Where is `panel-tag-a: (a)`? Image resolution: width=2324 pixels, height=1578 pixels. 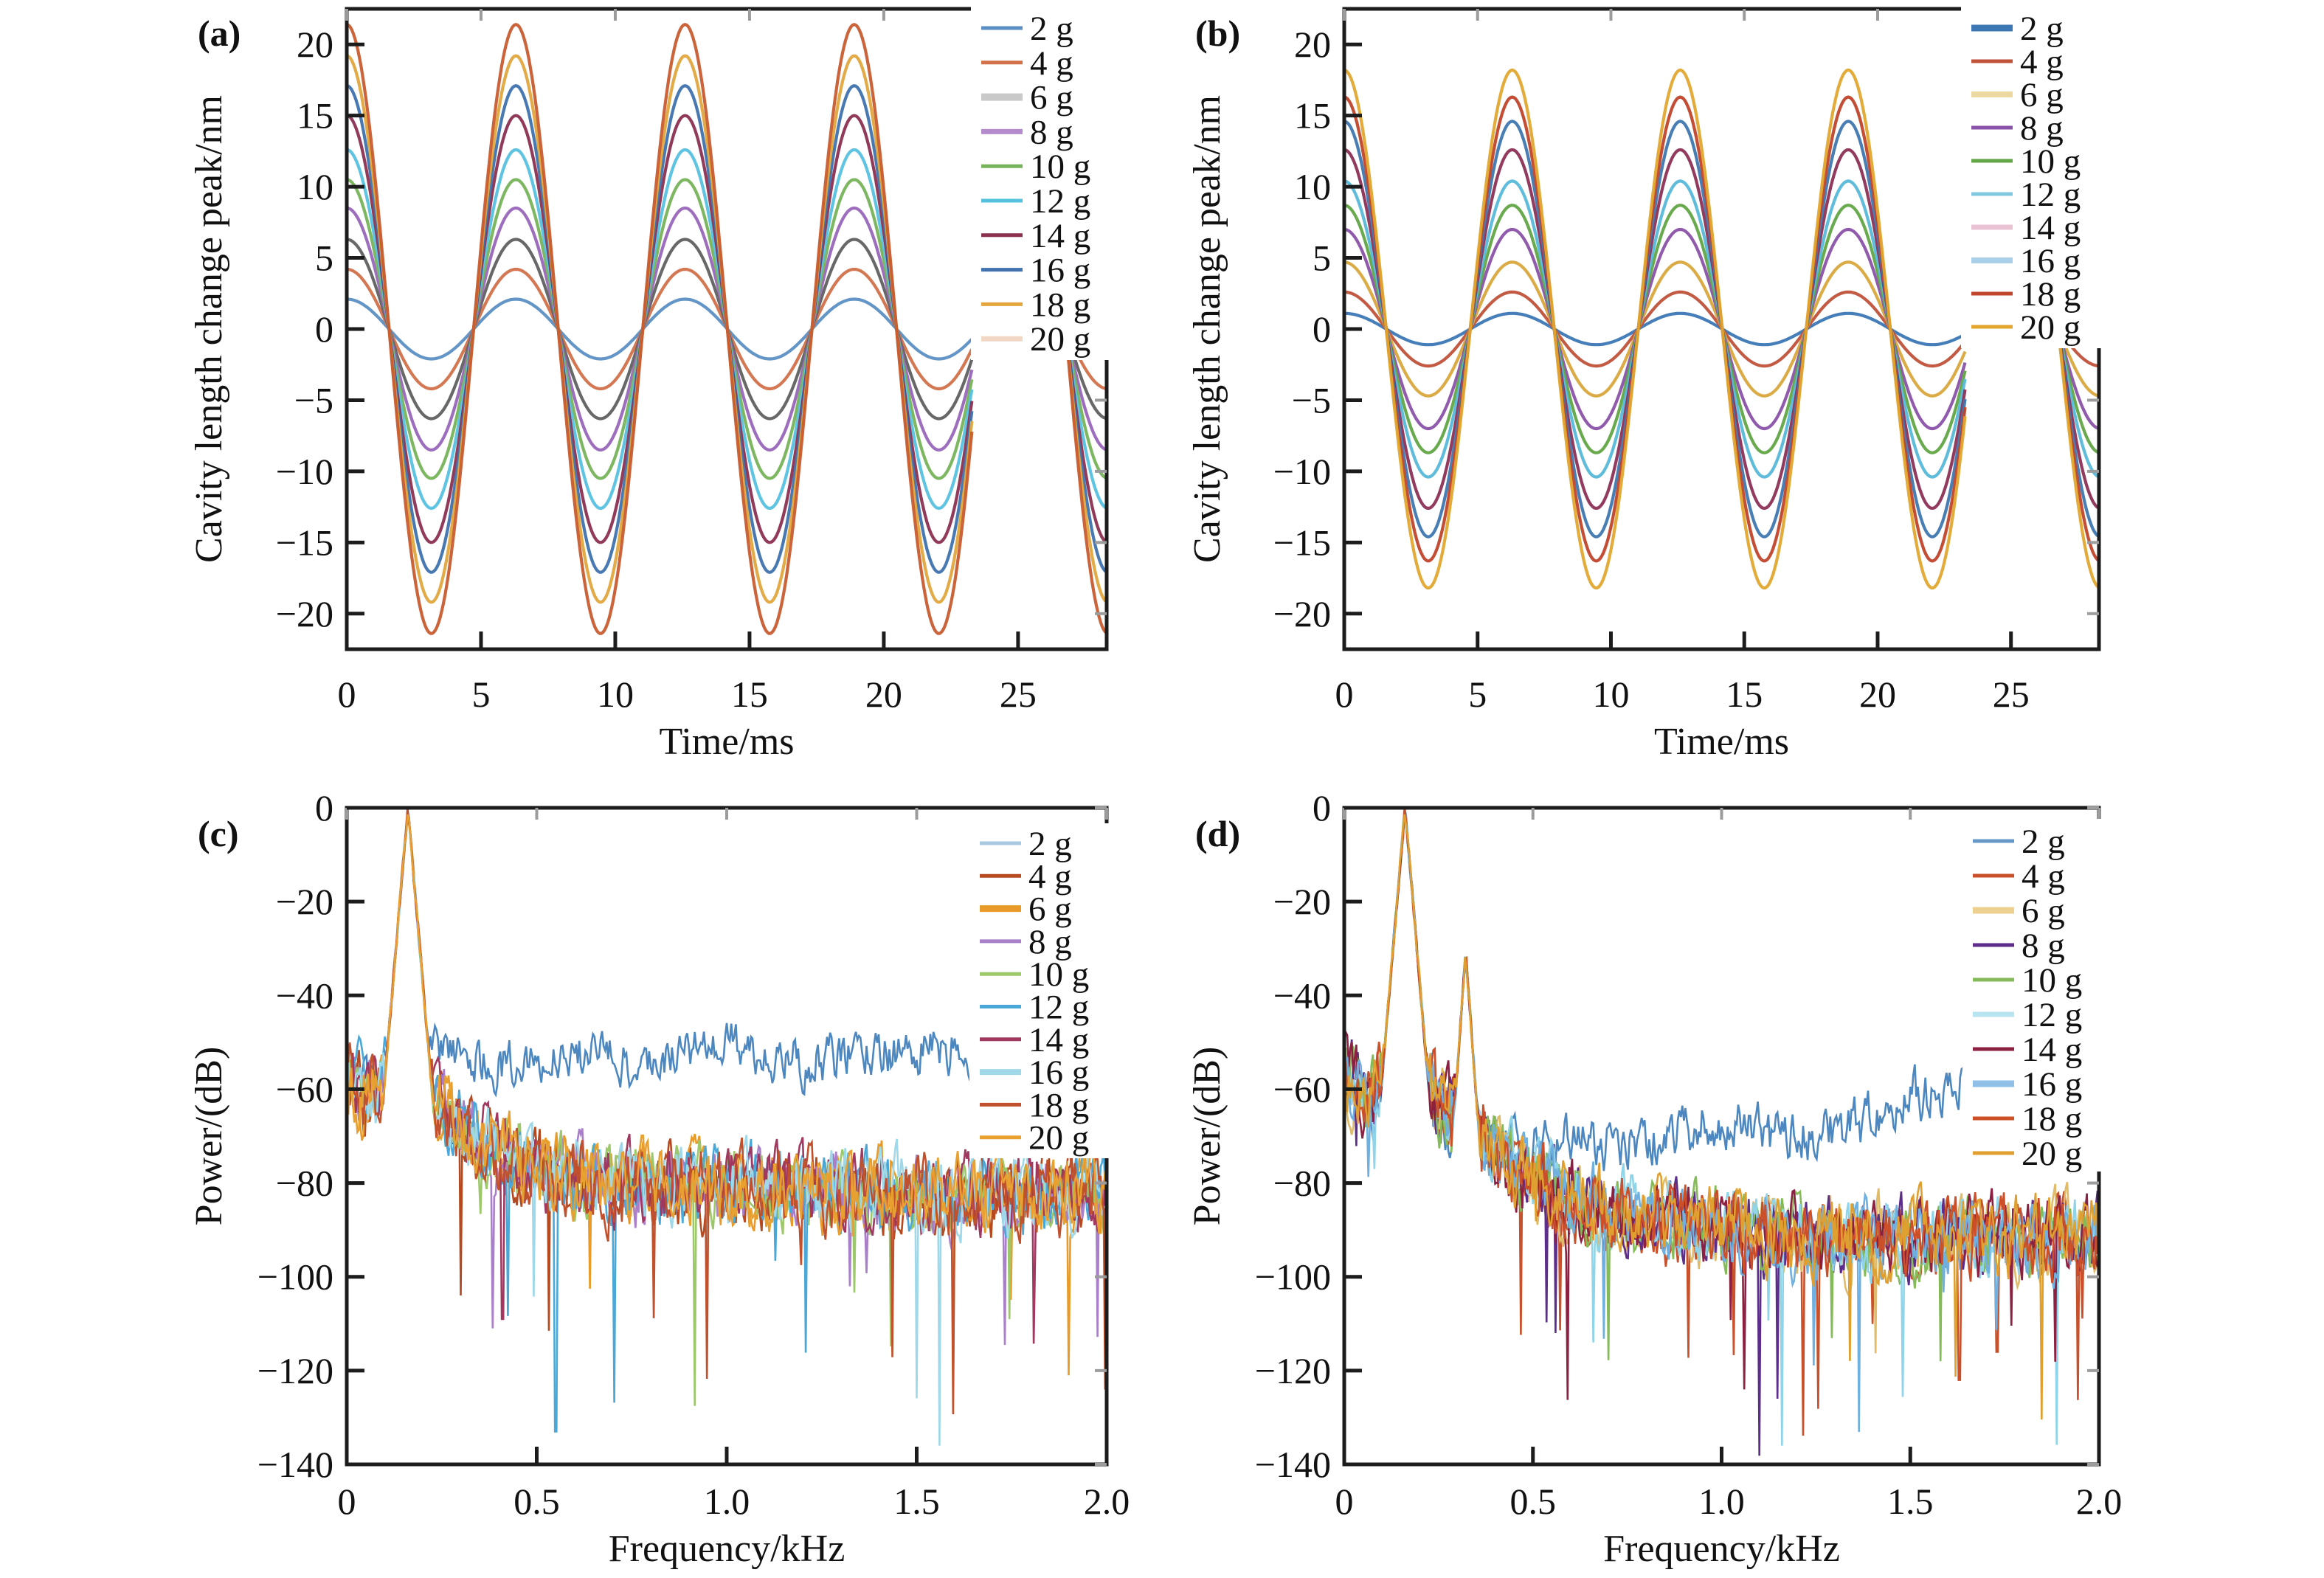 panel-tag-a: (a) is located at coordinates (219, 33).